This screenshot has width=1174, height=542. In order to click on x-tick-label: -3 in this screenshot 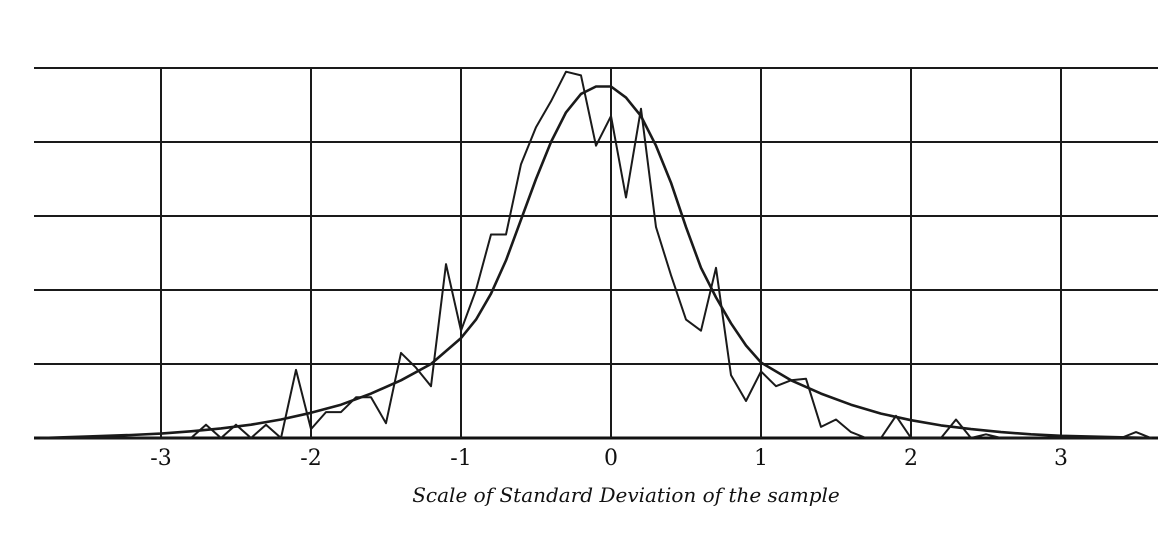, I will do `click(160, 458)`.